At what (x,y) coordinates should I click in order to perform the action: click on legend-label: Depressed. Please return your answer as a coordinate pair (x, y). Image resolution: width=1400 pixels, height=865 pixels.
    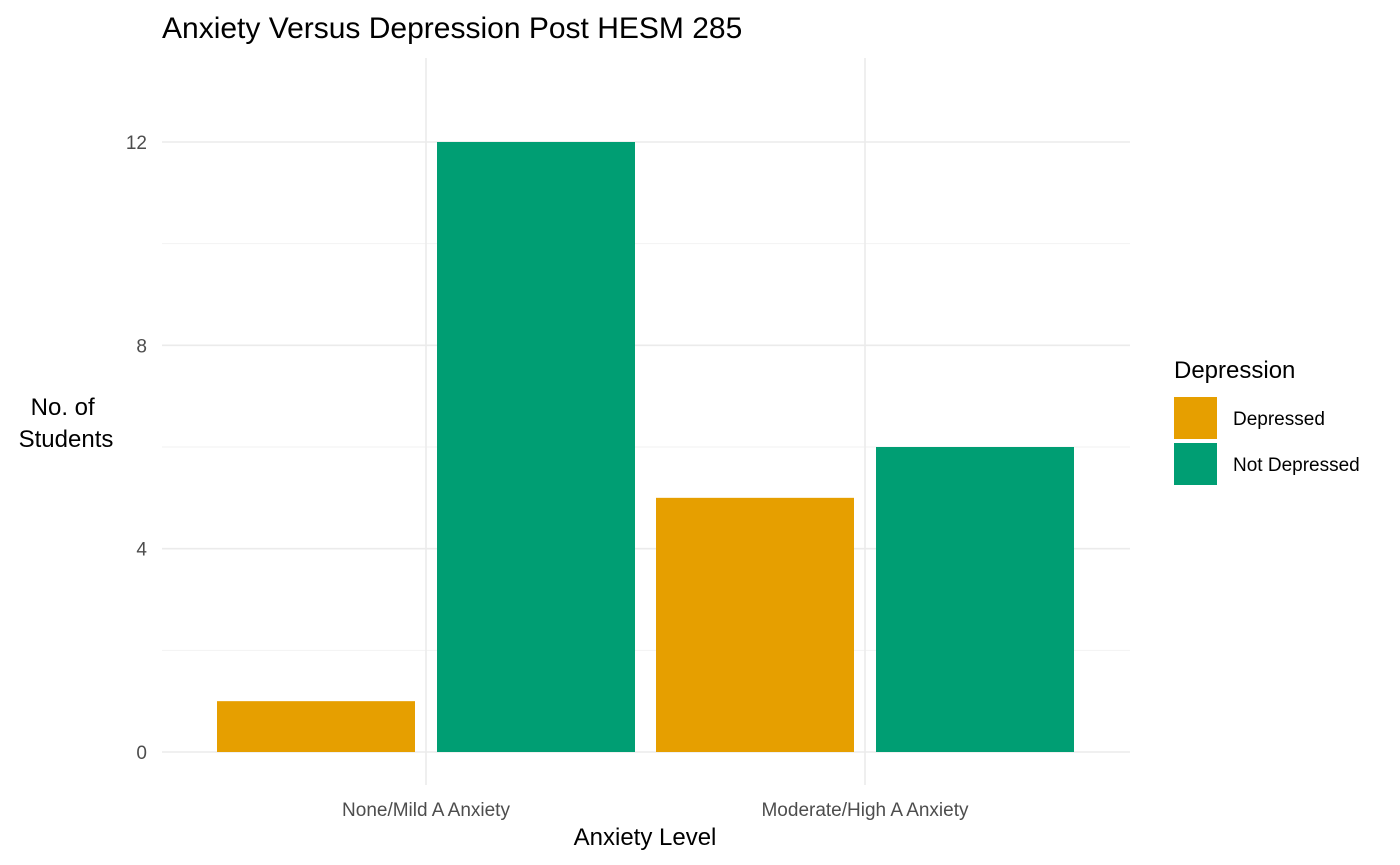
    Looking at the image, I should click on (1279, 419).